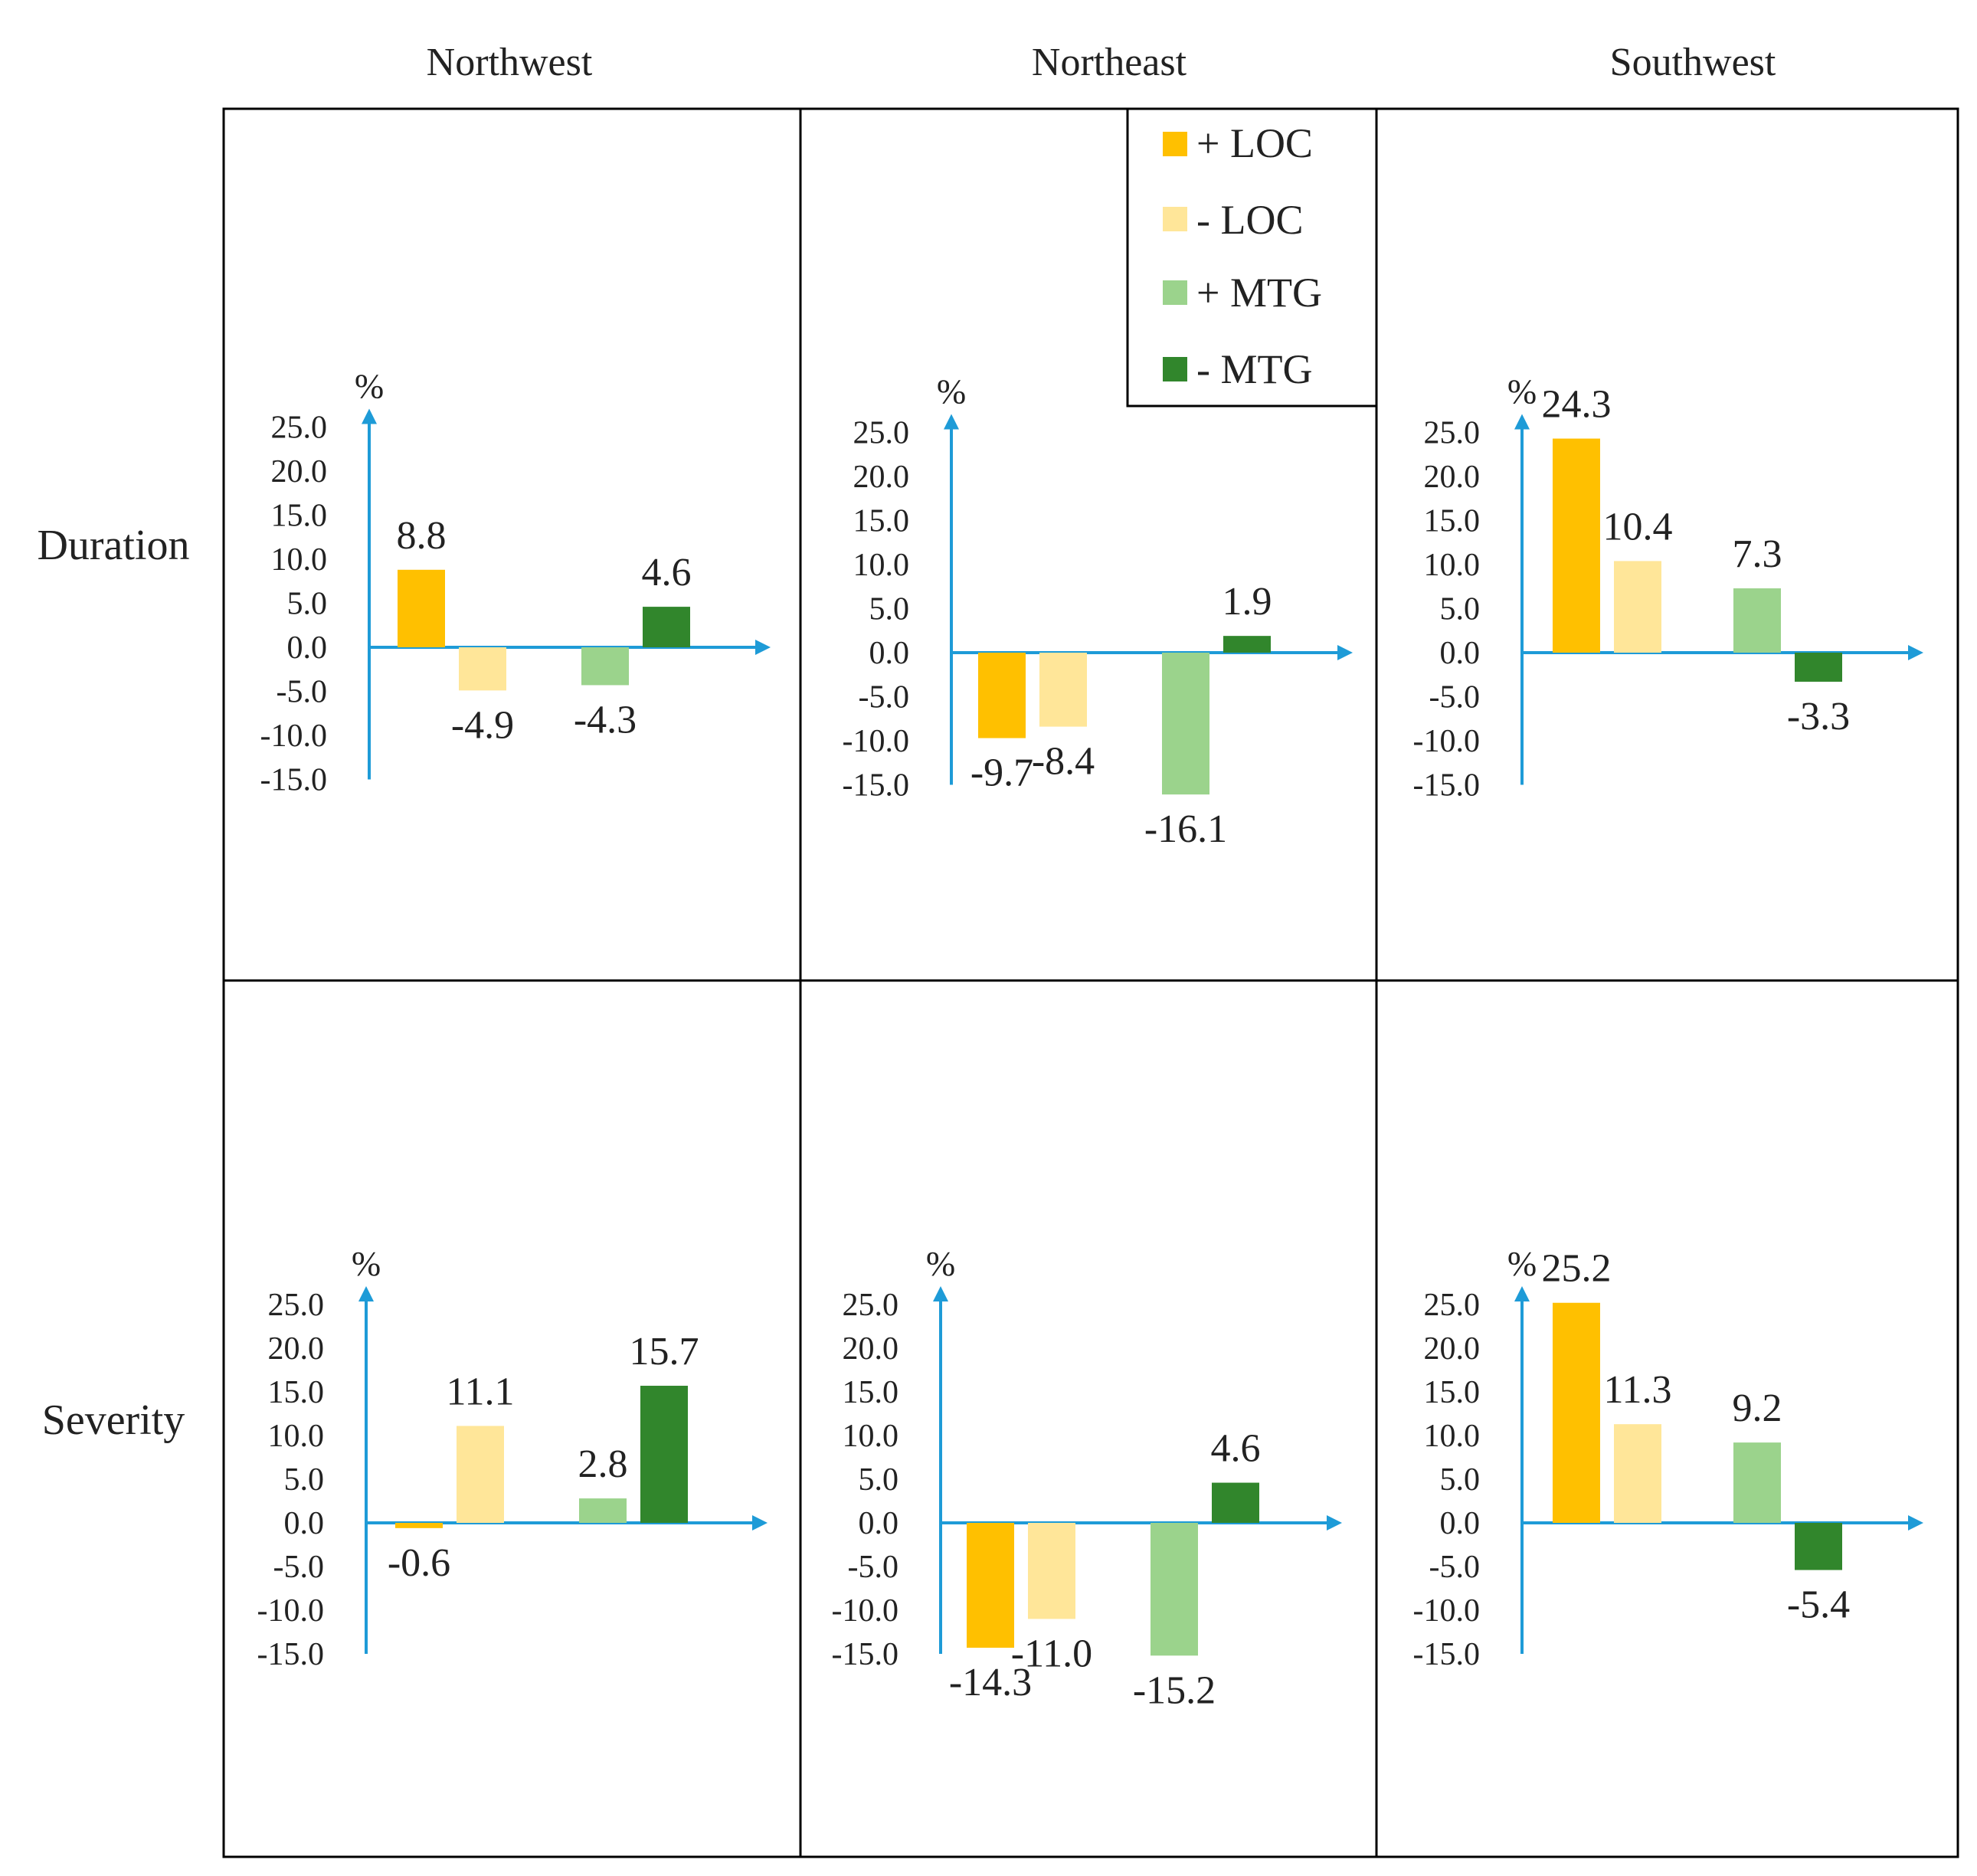 Image resolution: width=1977 pixels, height=1876 pixels. Describe the element at coordinates (1818, 1605) in the screenshot. I see `data-label-minus-mtg: -5.4` at that location.